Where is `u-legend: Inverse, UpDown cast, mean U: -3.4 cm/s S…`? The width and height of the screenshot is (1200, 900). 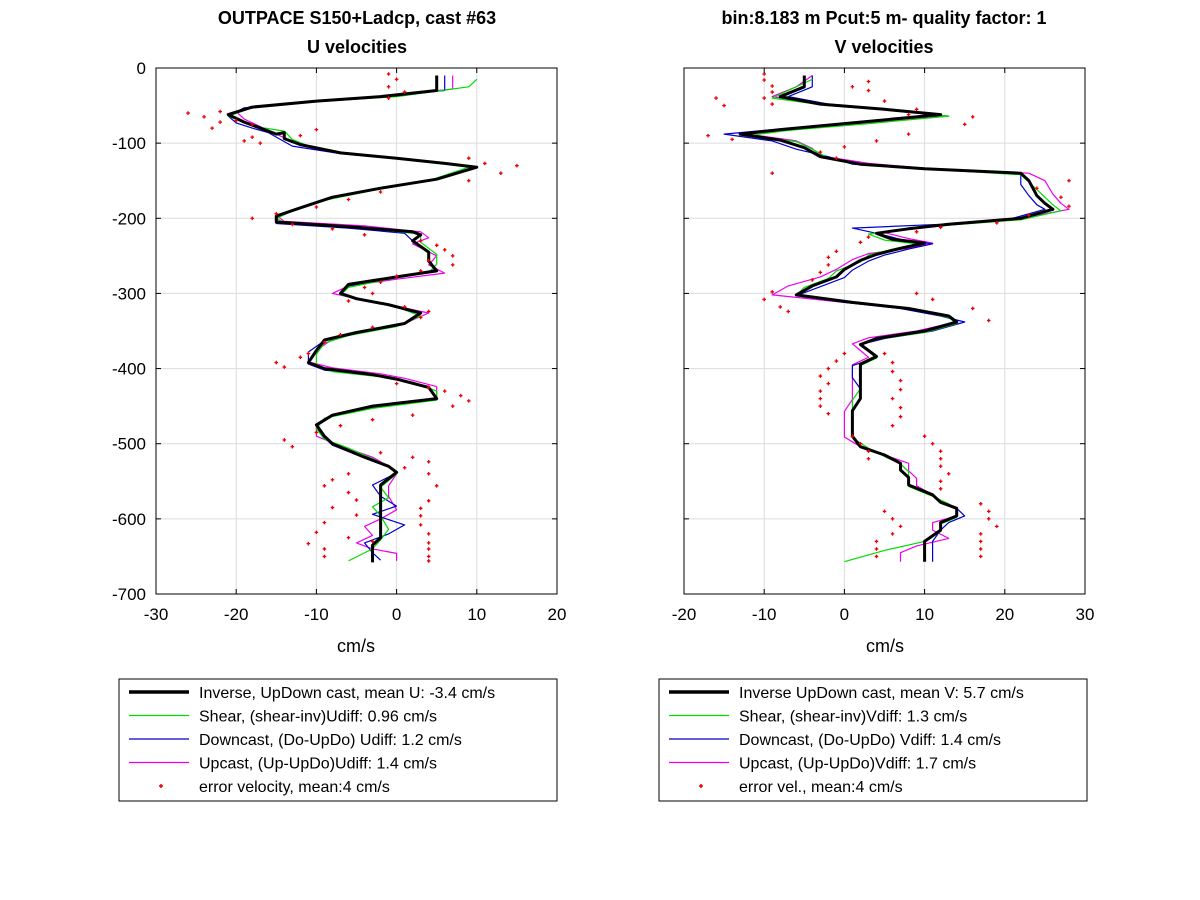 u-legend: Inverse, UpDown cast, mean U: -3.4 cm/s S… is located at coordinates (338, 740).